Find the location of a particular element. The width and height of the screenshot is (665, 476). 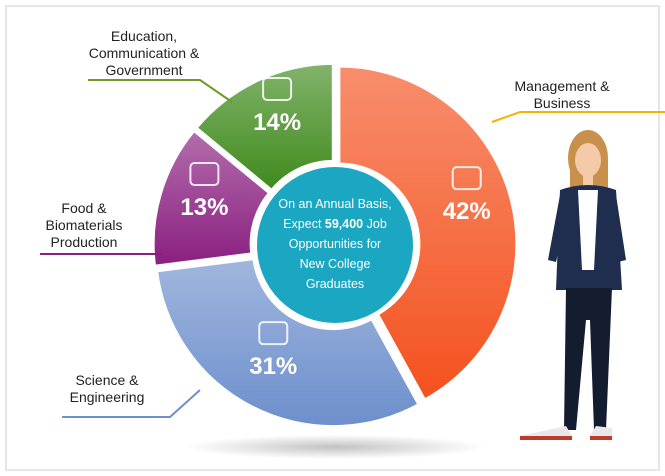

value-label: 13% is located at coordinates (204, 207).